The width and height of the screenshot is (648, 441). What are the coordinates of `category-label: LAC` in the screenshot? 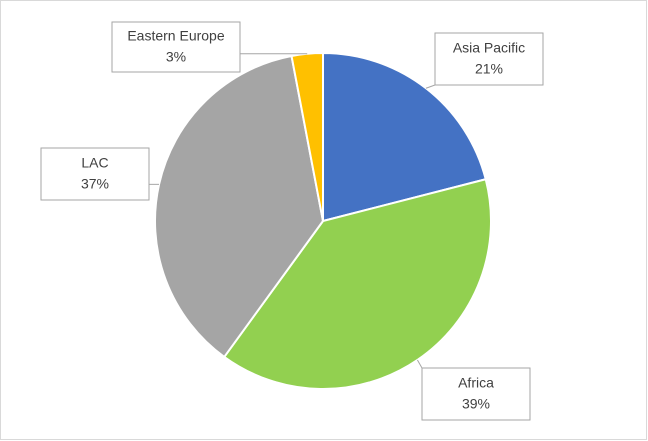 It's located at (94, 163).